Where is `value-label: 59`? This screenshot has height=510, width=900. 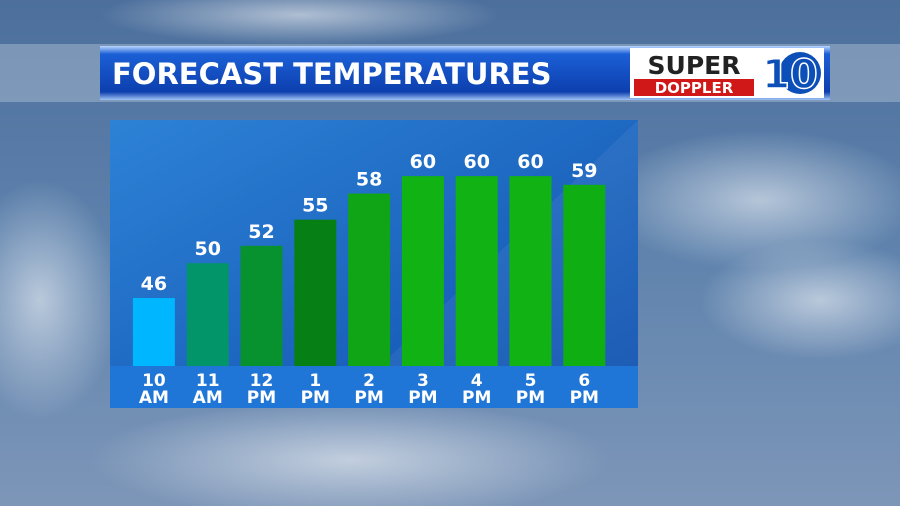
value-label: 59 is located at coordinates (584, 171).